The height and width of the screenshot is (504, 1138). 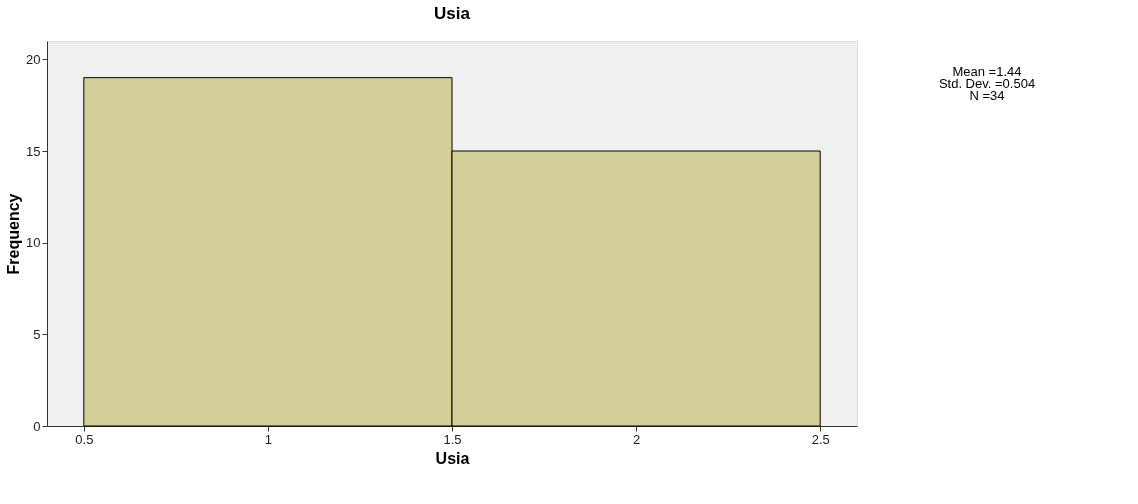 I want to click on chart-title: Usia, so click(x=452, y=13).